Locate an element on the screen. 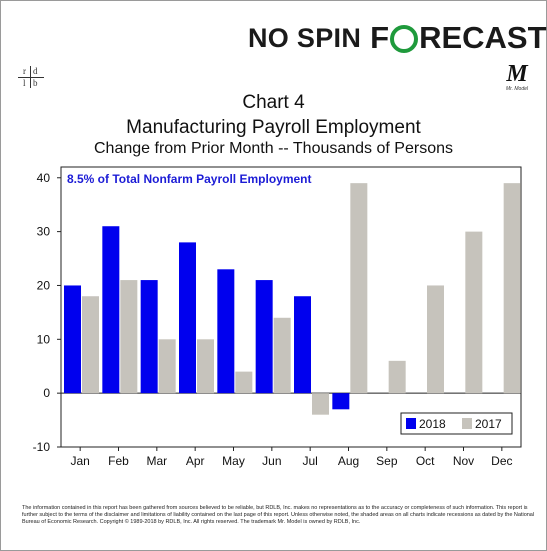 The width and height of the screenshot is (547, 551). bar-2018-aug is located at coordinates (341, 401).